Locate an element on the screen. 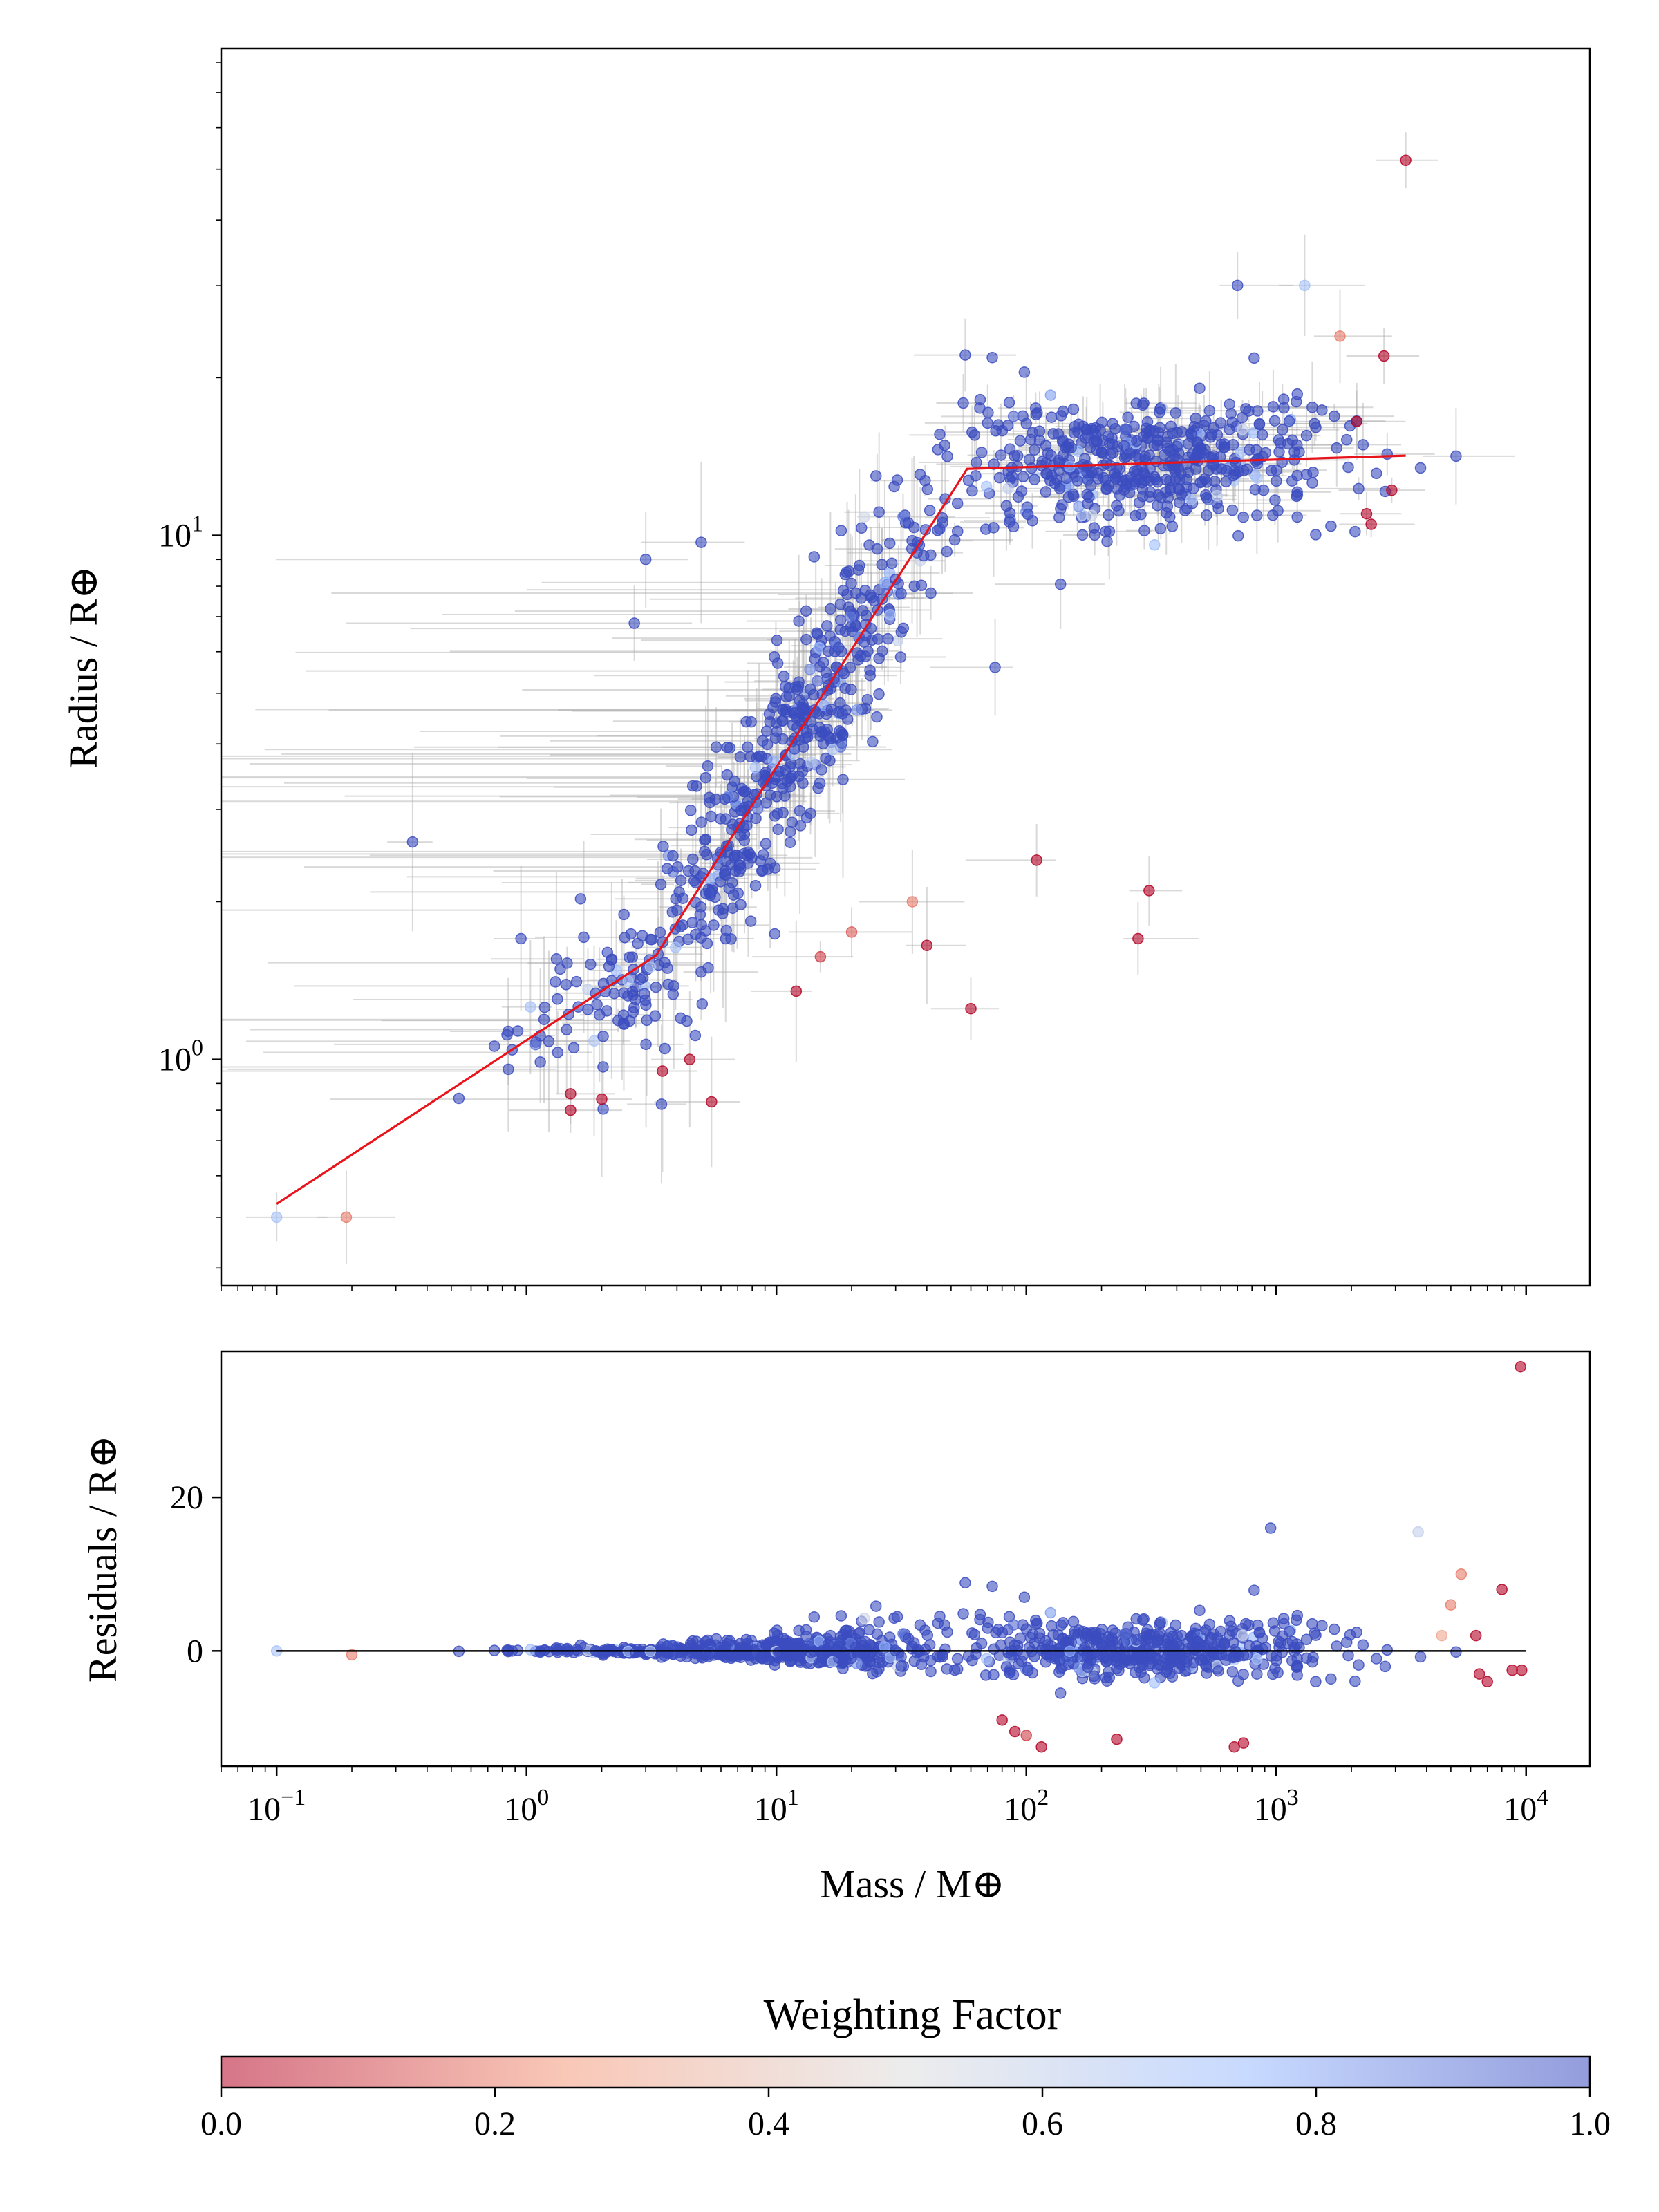 The height and width of the screenshot is (2212, 1659). x-tick-label: 10¹ is located at coordinates (777, 1807).